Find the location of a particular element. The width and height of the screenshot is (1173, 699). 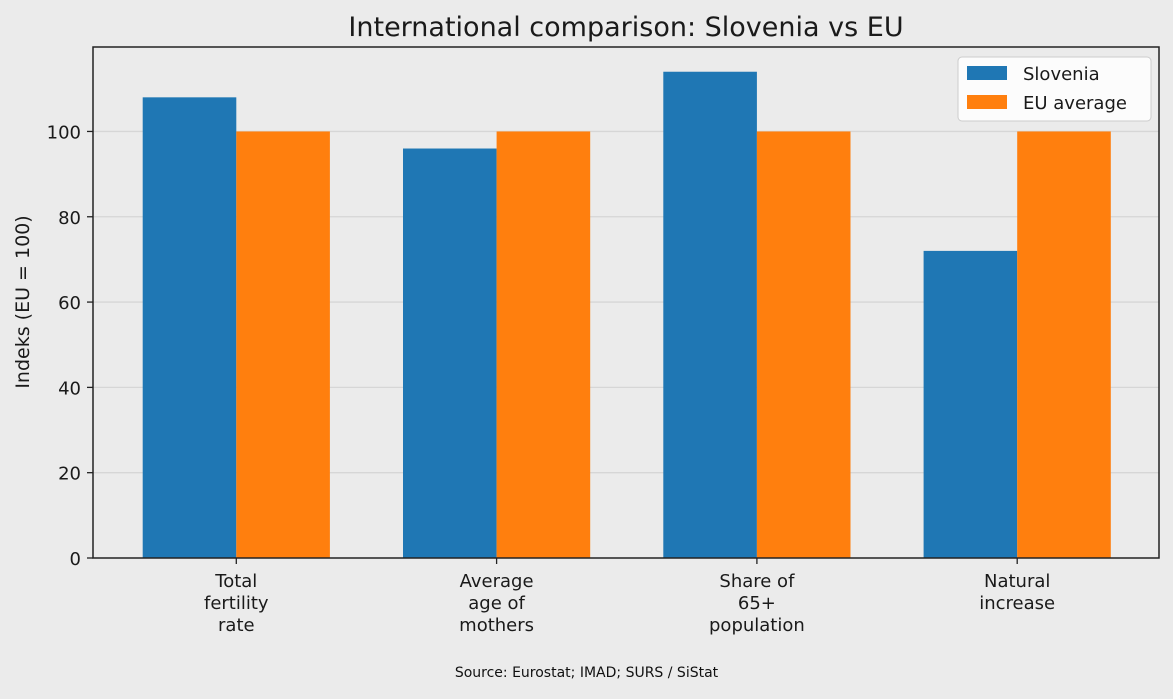

chart-title: International comparison: Slovenia vs EU is located at coordinates (625, 27).